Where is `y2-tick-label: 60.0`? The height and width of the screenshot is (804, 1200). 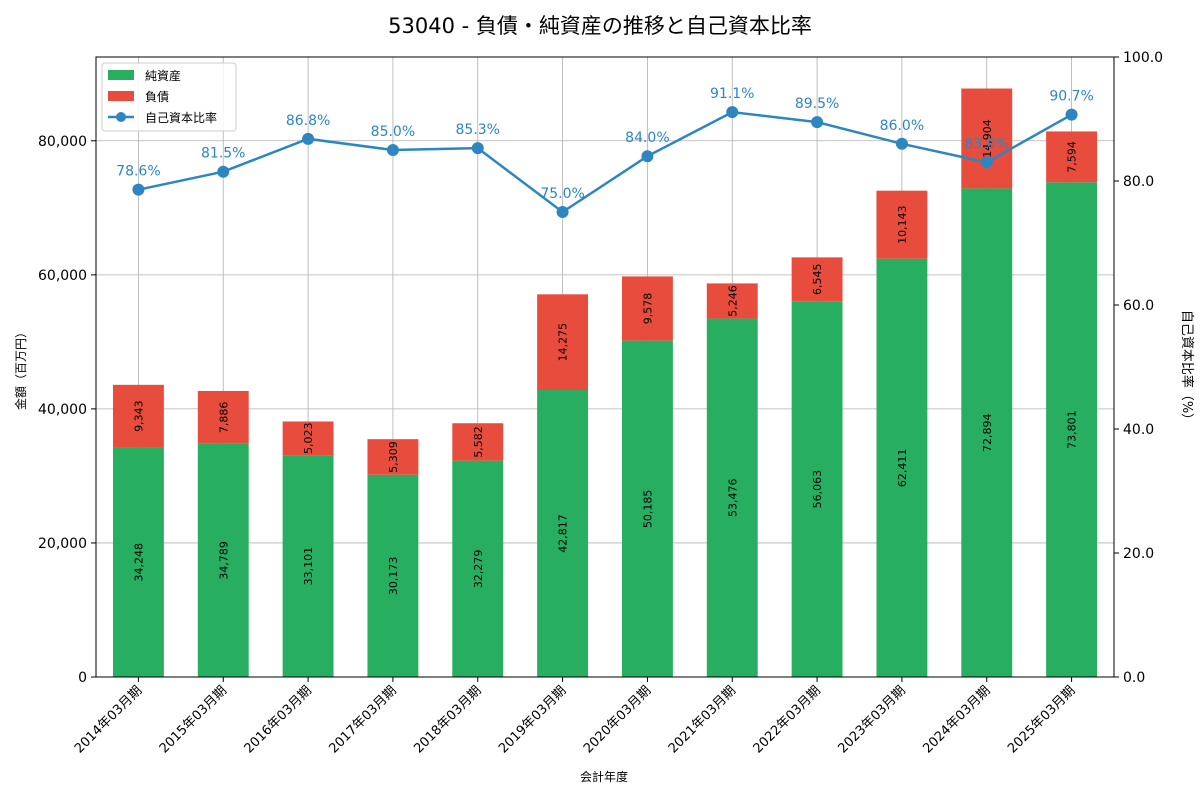
y2-tick-label: 60.0 is located at coordinates (1138, 306).